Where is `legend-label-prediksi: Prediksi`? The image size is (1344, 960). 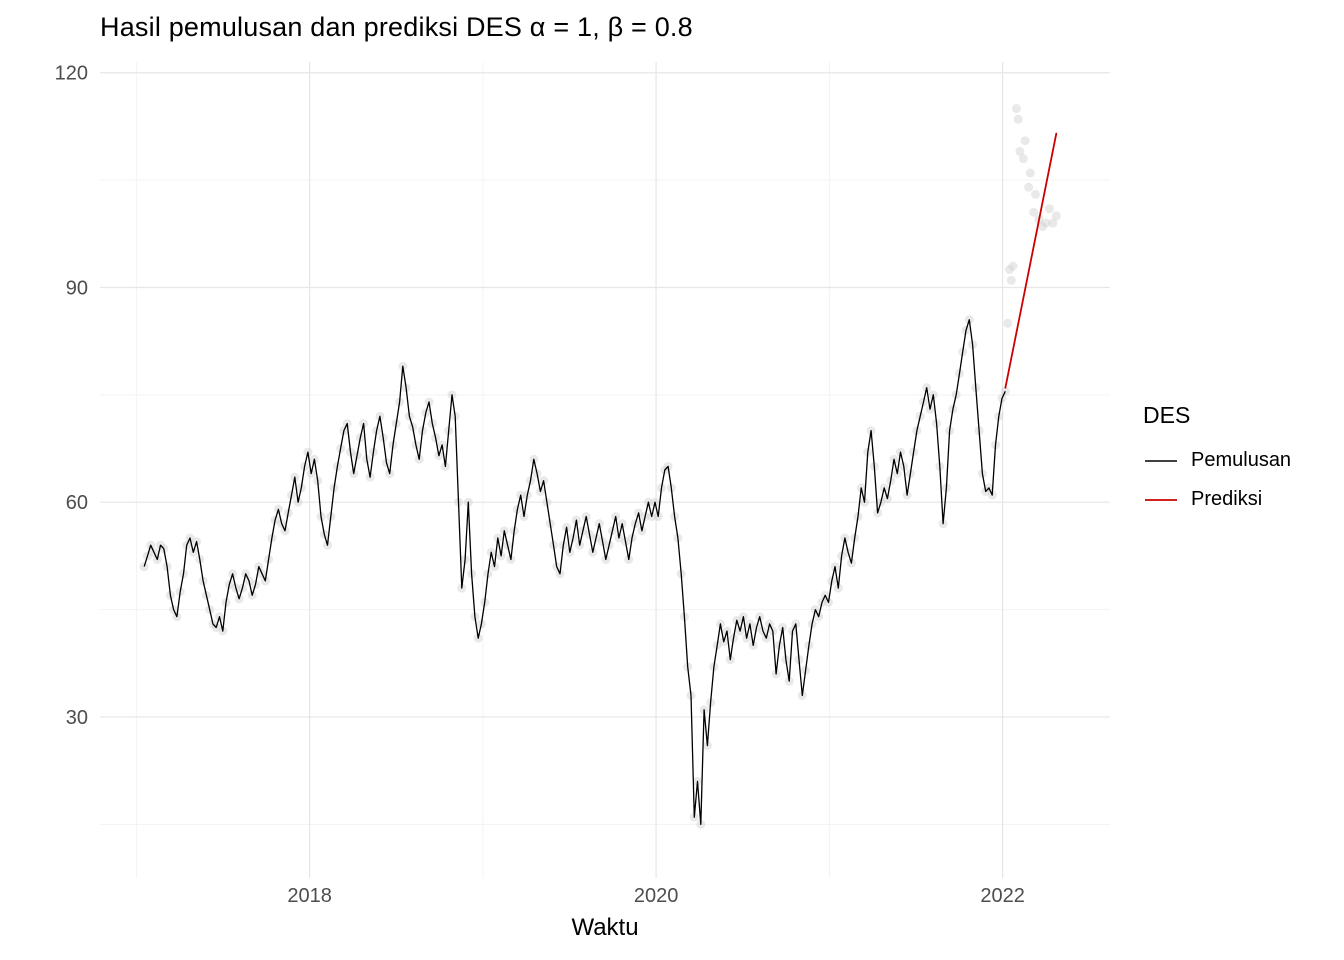
legend-label-prediksi: Prediksi is located at coordinates (1227, 499).